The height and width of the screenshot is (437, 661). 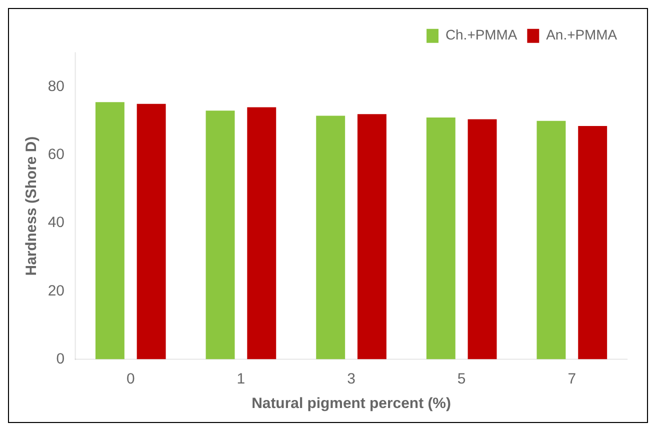 I want to click on y-tick-label: 20, so click(x=56, y=291).